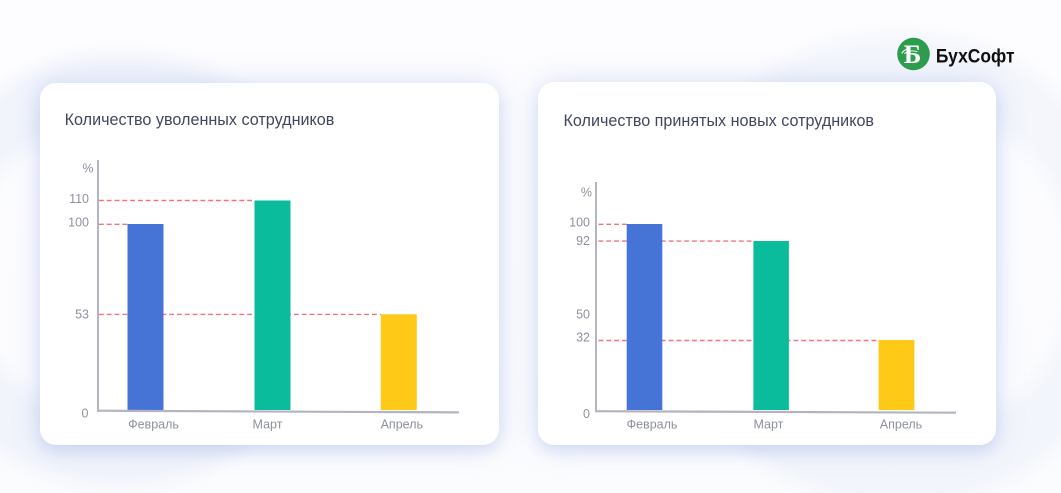 The width and height of the screenshot is (1061, 493). I want to click on svg-text: БухСофт, so click(975, 56).